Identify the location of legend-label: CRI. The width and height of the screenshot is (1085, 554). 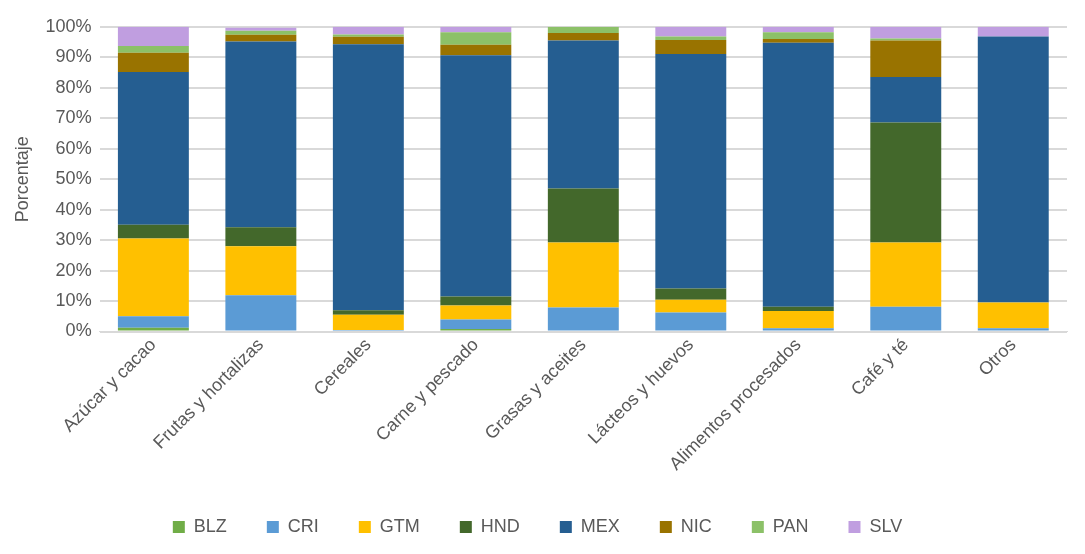
(303, 525).